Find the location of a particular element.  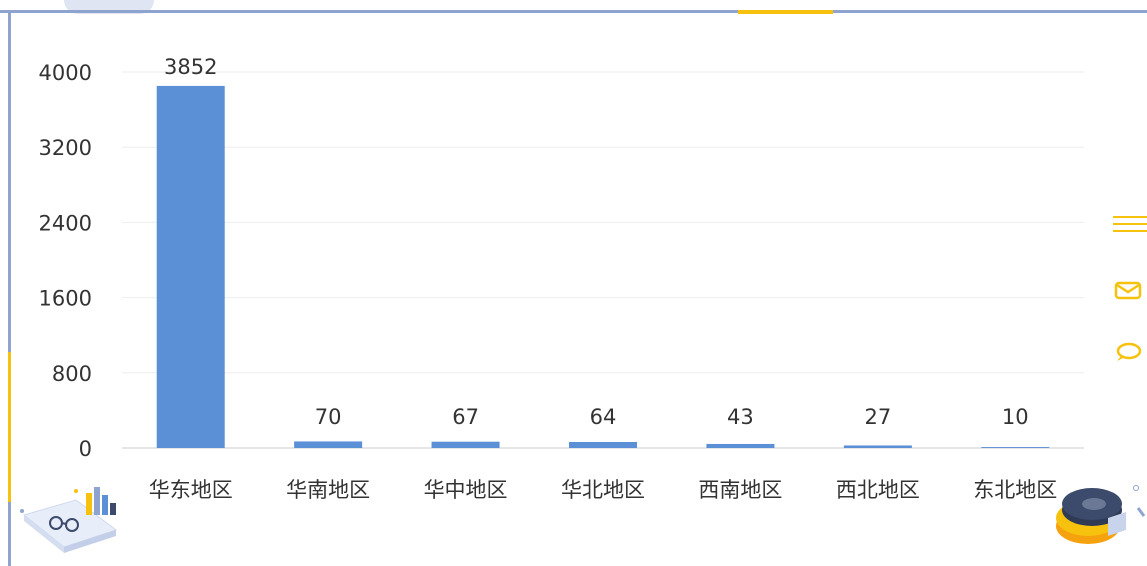

x-tick-label: 东北地区 is located at coordinates (1015, 490).